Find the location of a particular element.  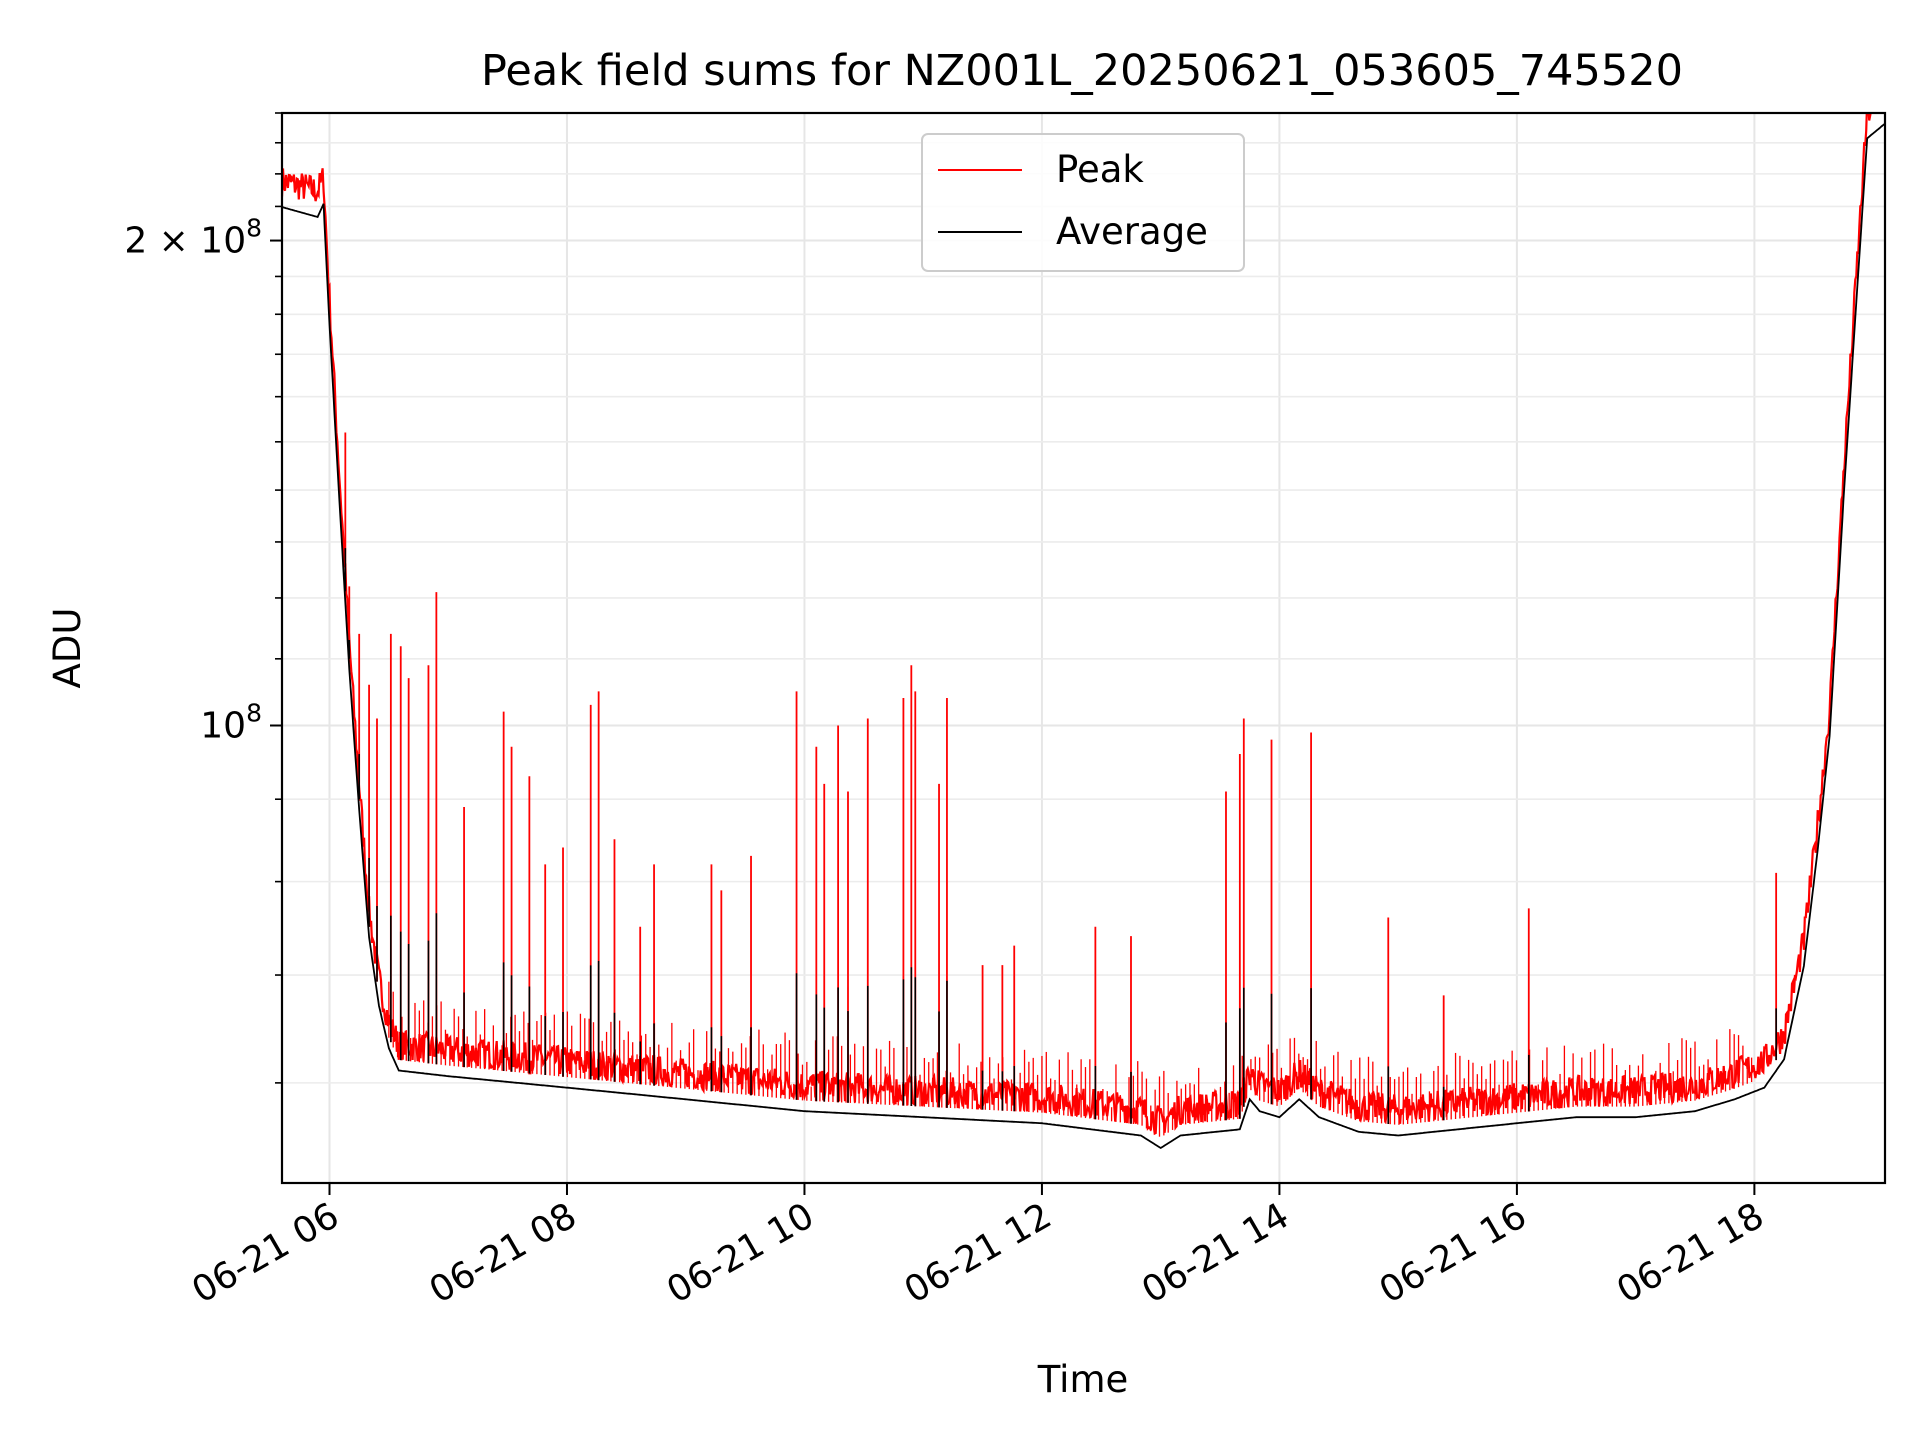

y-tick-label: 108 is located at coordinates (231, 722).